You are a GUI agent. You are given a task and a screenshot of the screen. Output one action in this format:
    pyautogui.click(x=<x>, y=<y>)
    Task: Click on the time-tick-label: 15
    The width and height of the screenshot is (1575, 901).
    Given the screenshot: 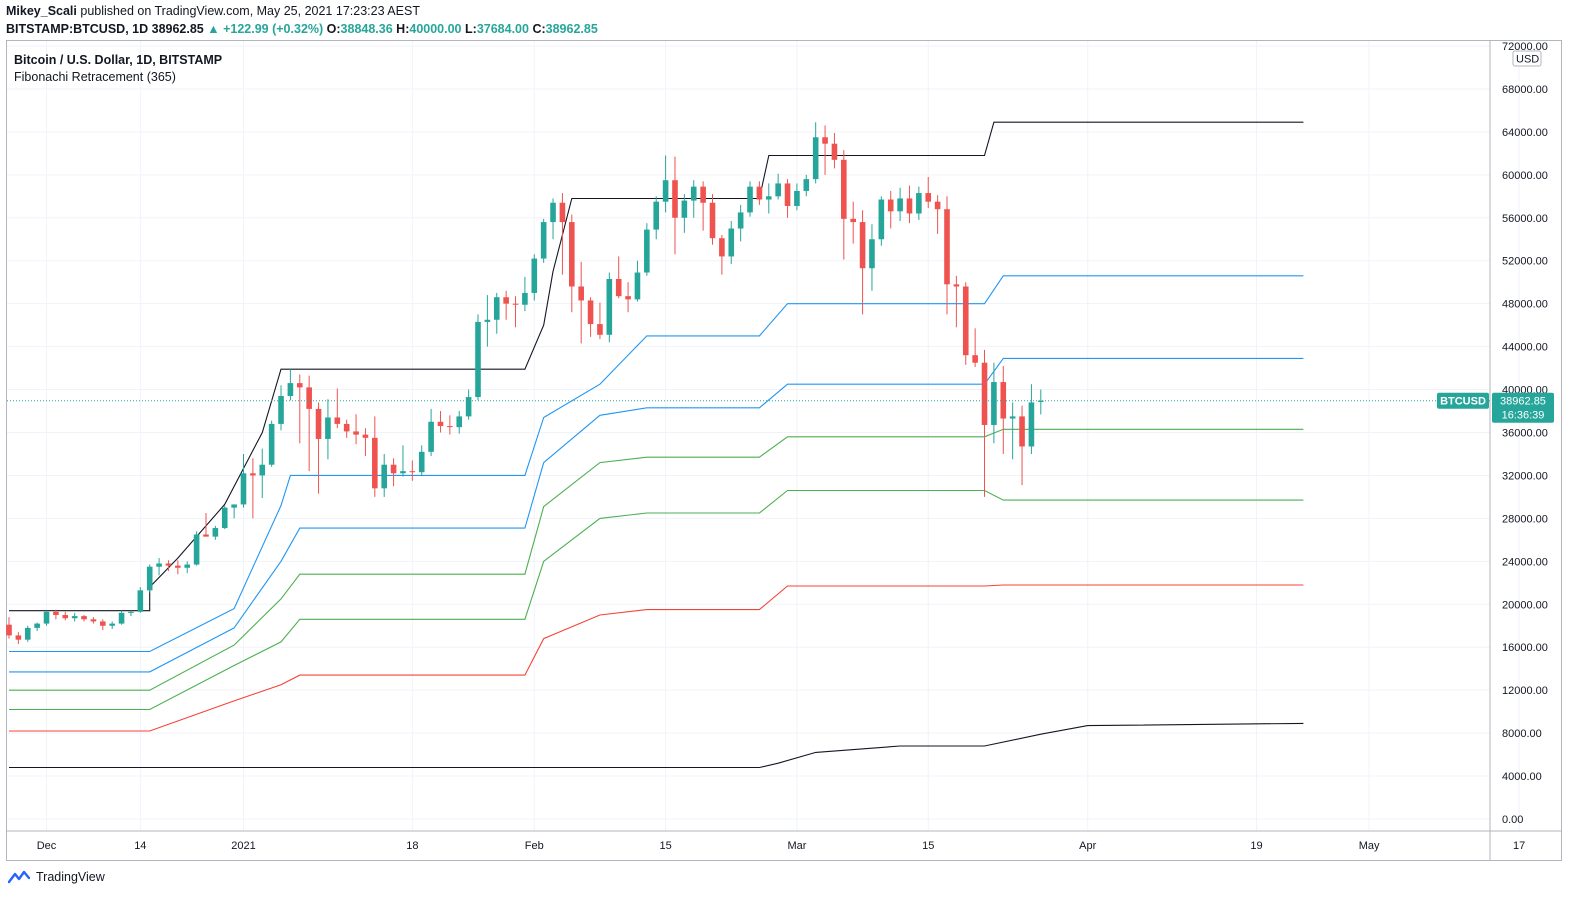 What is the action you would take?
    pyautogui.click(x=928, y=846)
    